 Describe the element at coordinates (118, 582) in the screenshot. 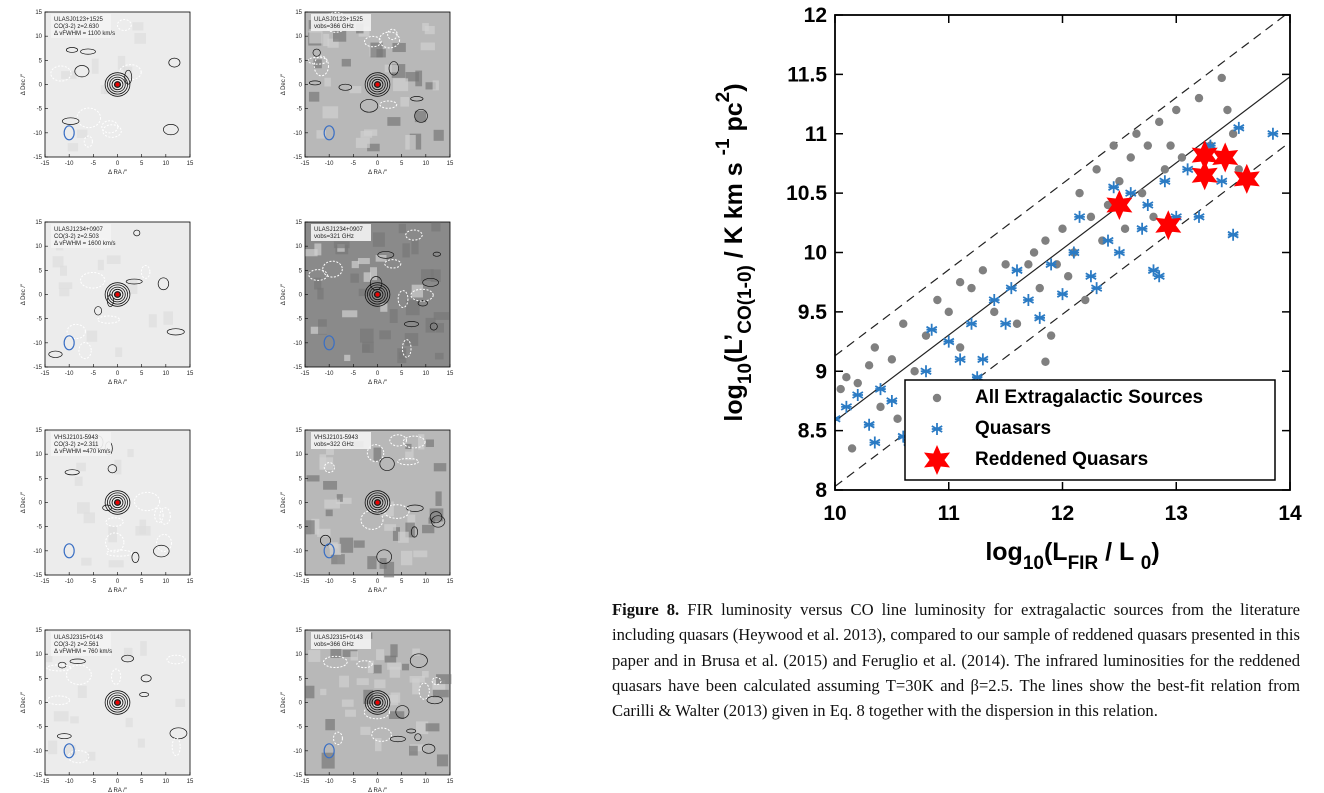

I see `panel-x-tick-label: 0` at that location.